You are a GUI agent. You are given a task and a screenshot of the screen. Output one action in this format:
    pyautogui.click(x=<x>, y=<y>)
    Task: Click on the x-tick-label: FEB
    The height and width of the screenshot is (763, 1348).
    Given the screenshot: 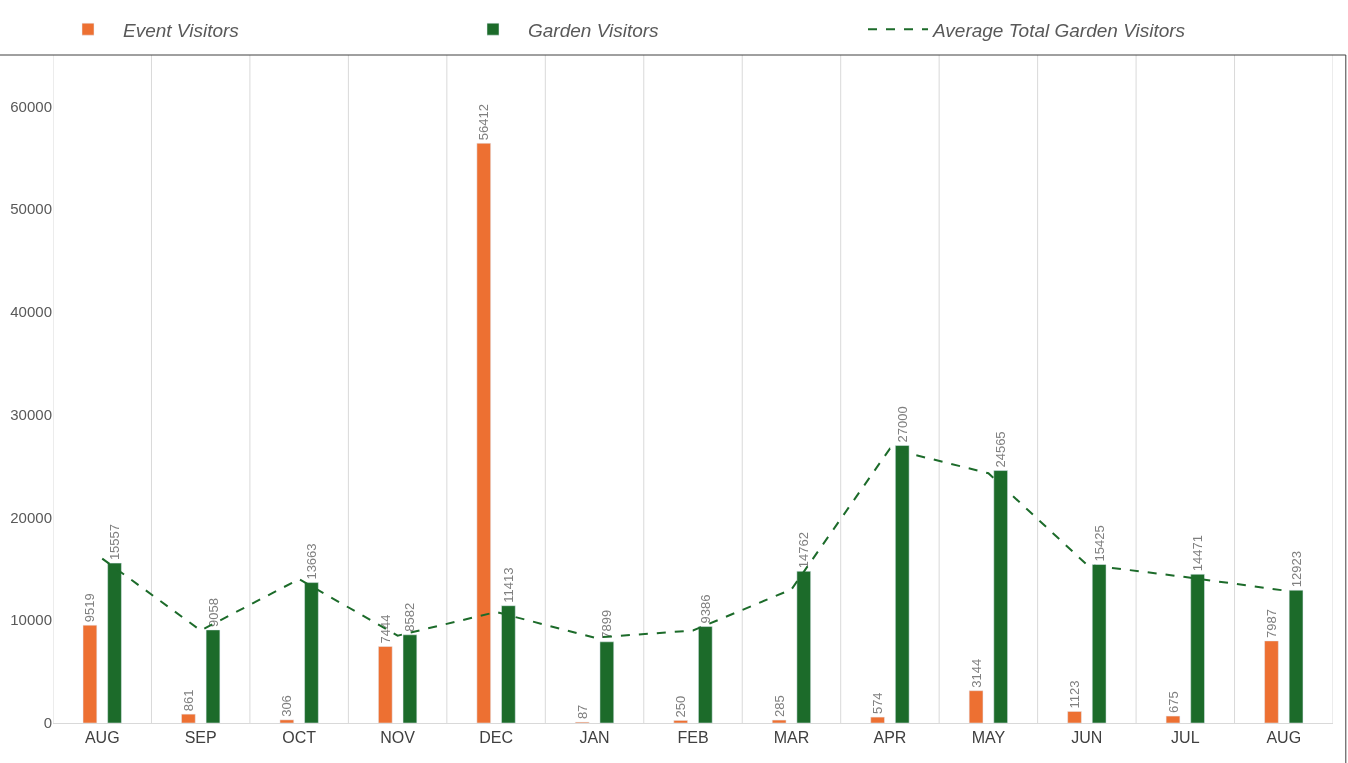 What is the action you would take?
    pyautogui.click(x=693, y=738)
    